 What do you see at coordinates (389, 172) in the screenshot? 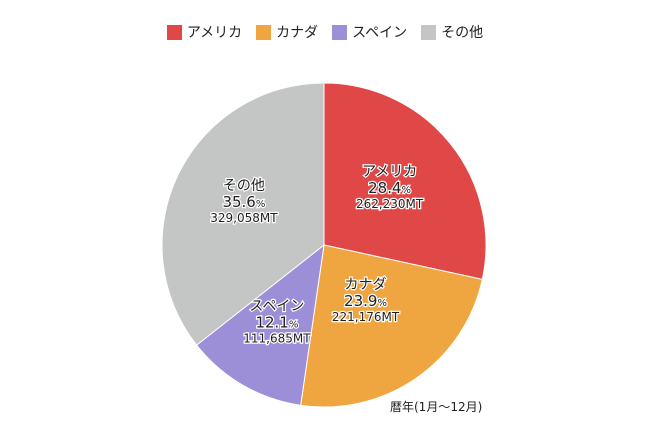
I see `slice-label-name: アメリカ` at bounding box center [389, 172].